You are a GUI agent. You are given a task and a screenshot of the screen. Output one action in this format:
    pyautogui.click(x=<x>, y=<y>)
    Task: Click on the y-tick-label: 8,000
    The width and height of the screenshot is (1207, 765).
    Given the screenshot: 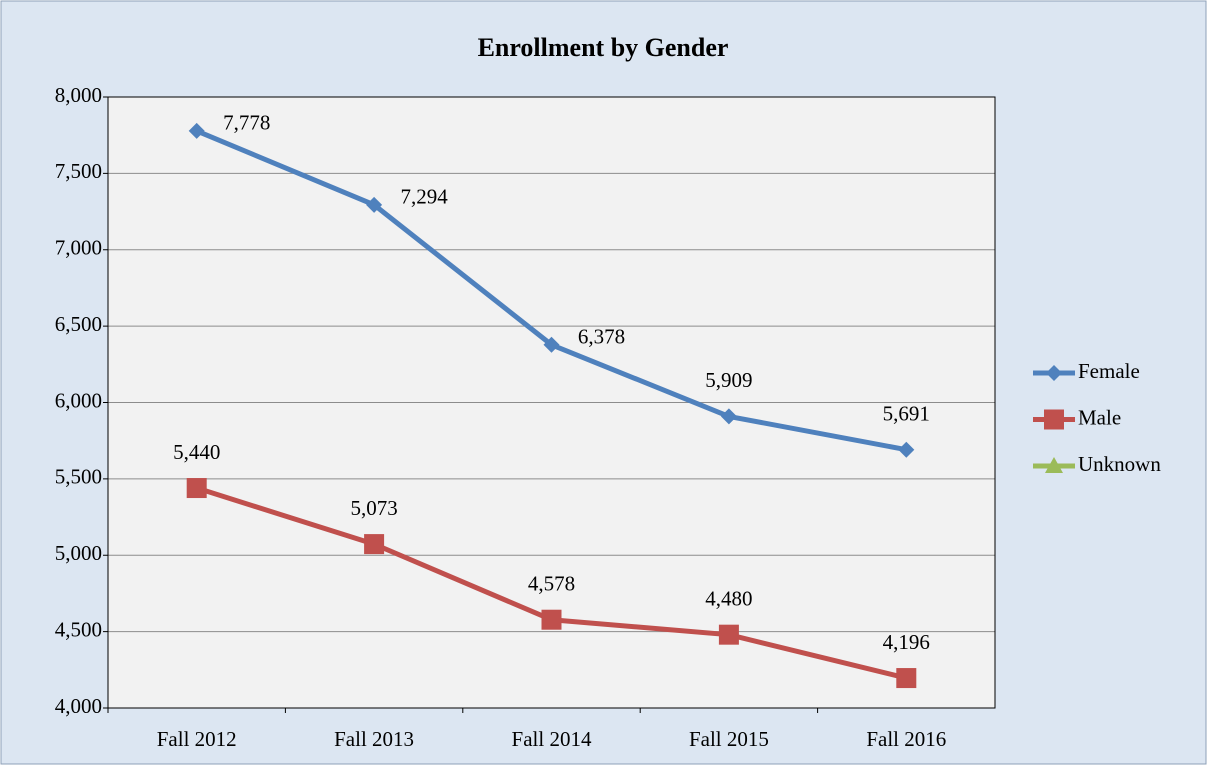 What is the action you would take?
    pyautogui.click(x=78, y=95)
    